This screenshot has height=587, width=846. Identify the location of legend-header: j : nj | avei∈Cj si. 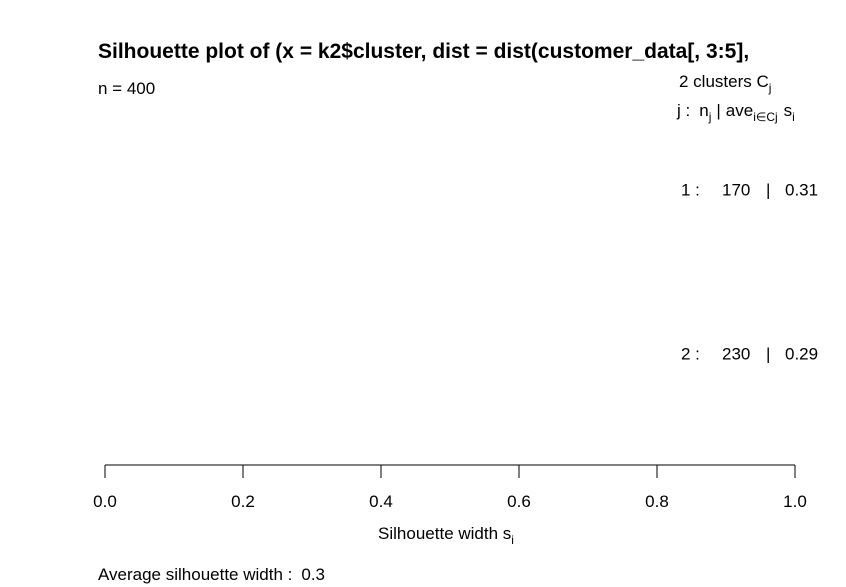
(735, 112).